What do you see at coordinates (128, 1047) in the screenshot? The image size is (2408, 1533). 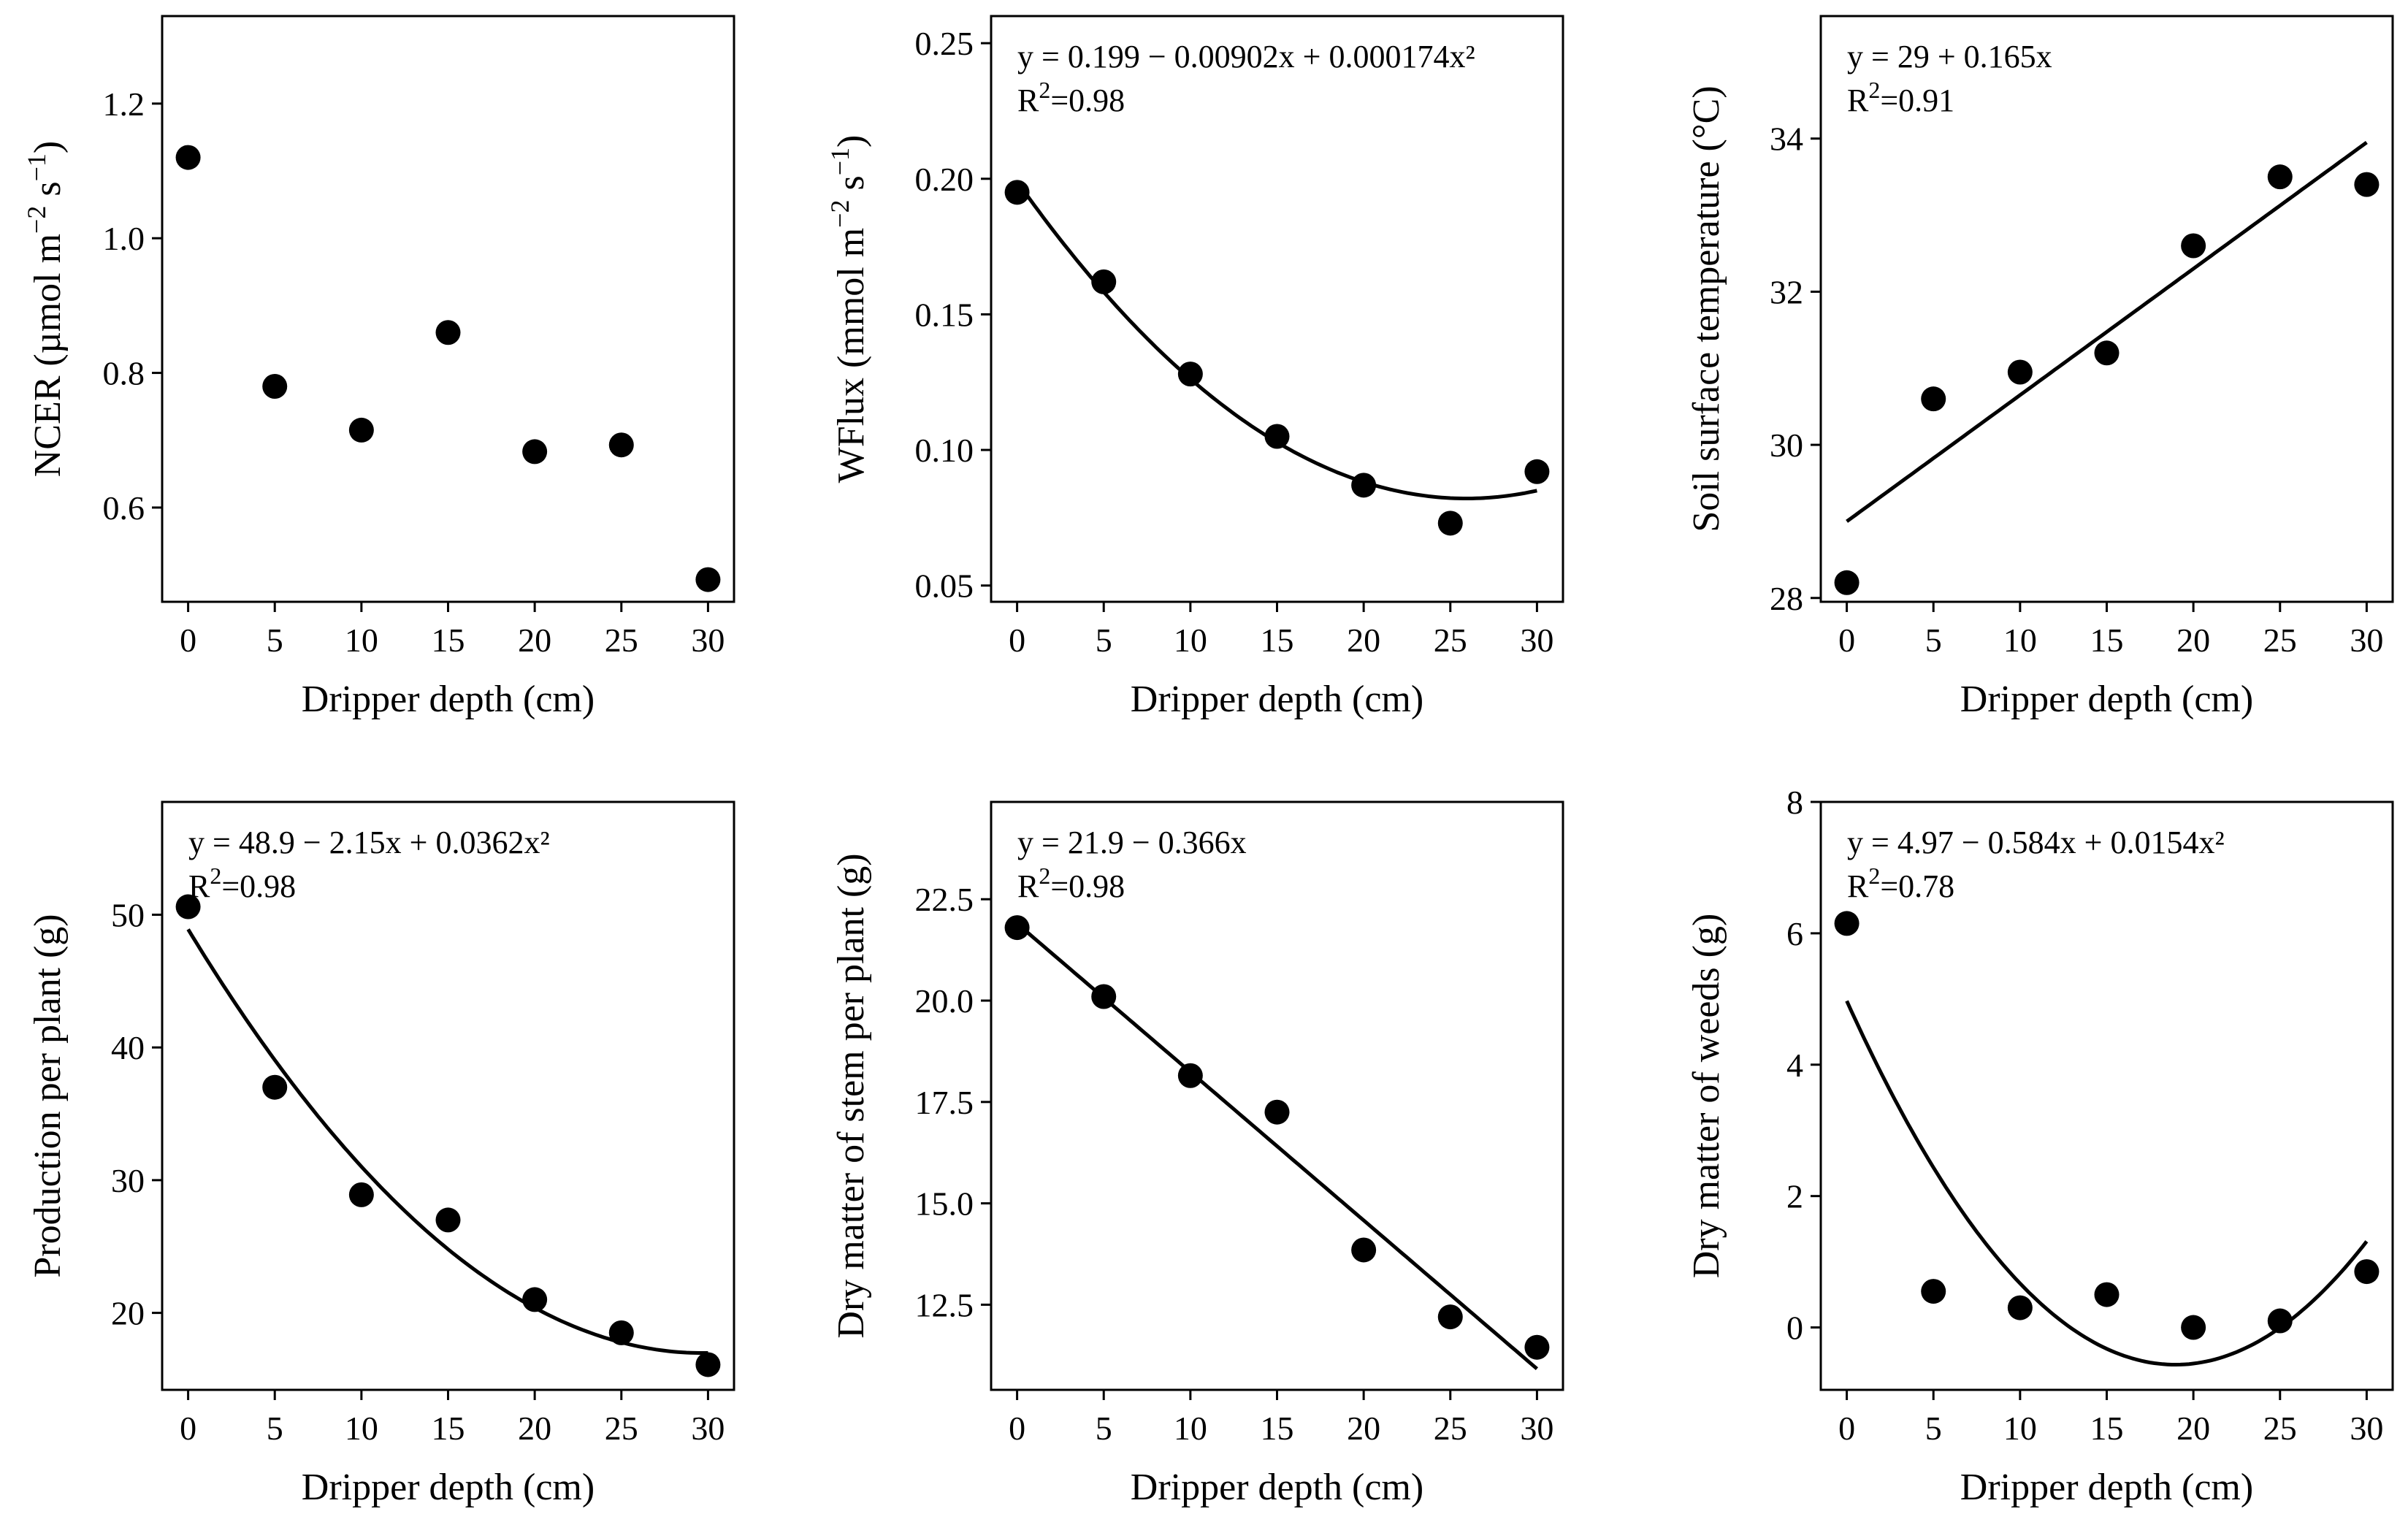 I see `y-tick-label: 40` at bounding box center [128, 1047].